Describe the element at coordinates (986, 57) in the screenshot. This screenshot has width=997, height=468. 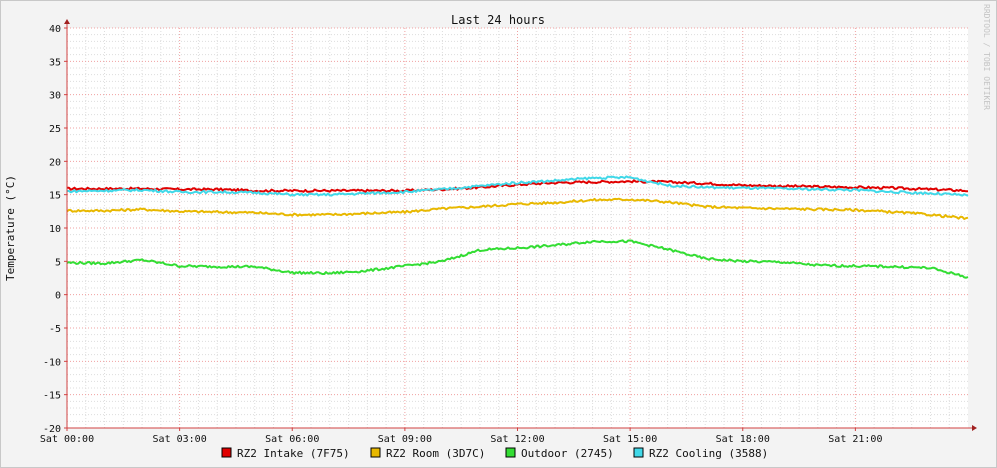
I see `watermark: RRDTOOL / TOBI OETIKER` at that location.